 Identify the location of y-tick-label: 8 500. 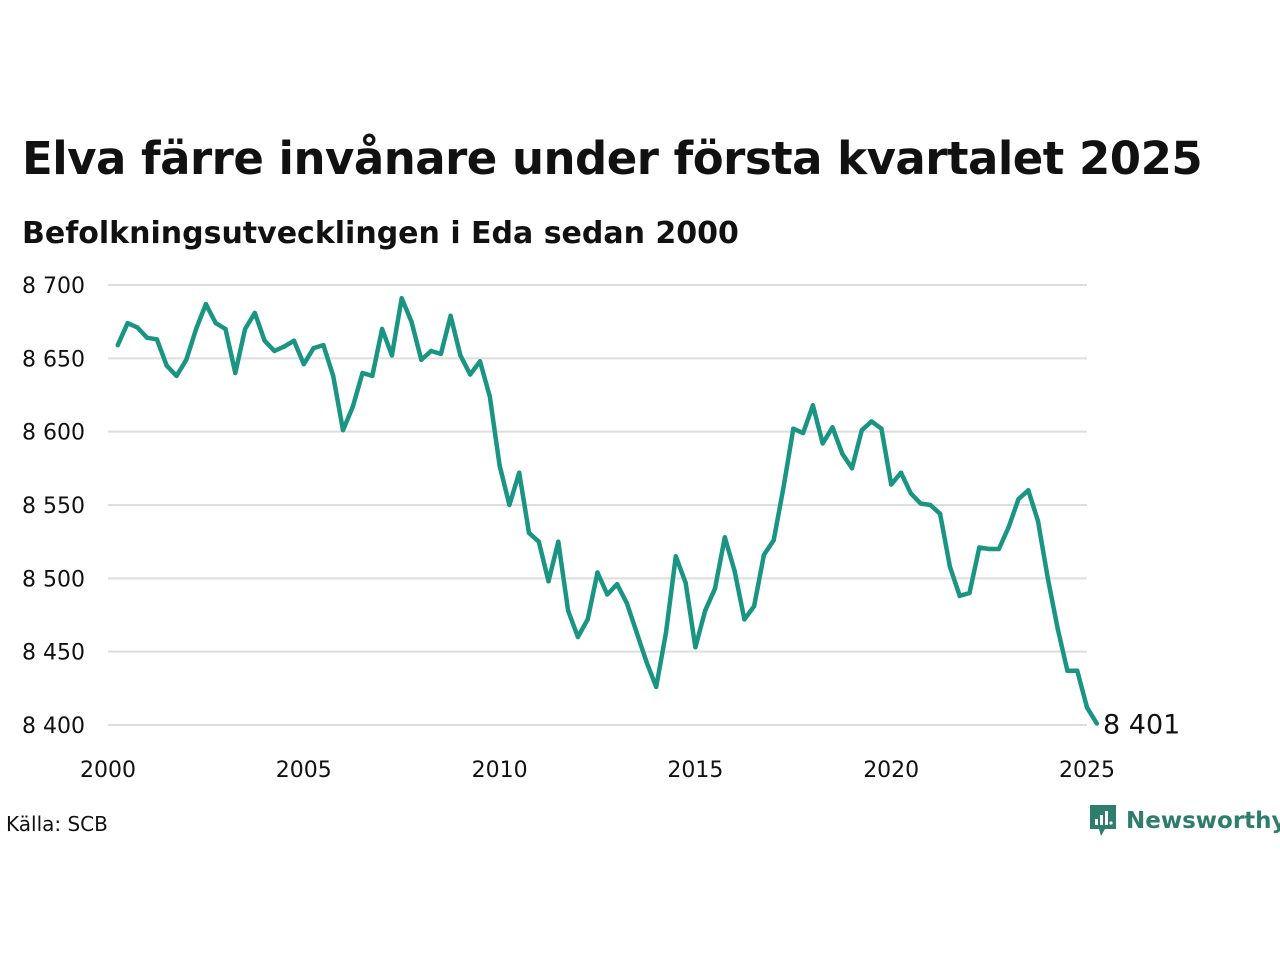
(53, 579).